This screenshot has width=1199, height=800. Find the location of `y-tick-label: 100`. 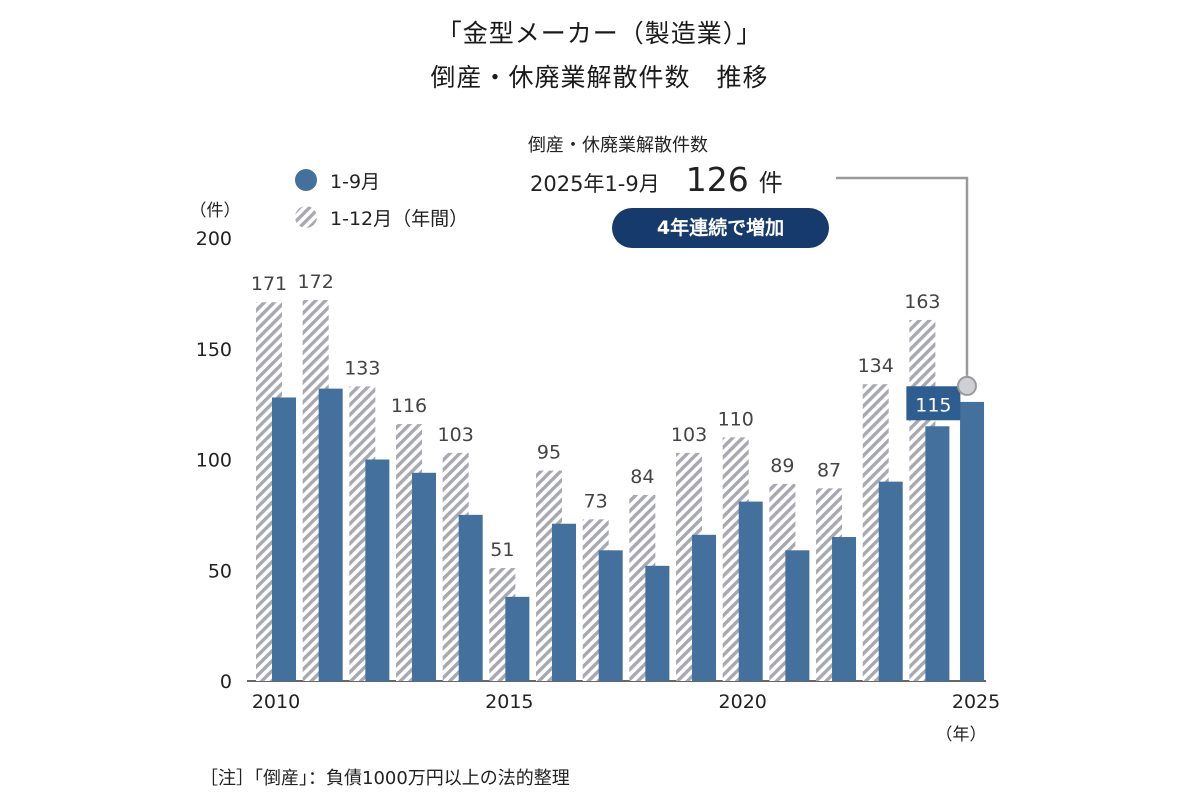

y-tick-label: 100 is located at coordinates (214, 461).